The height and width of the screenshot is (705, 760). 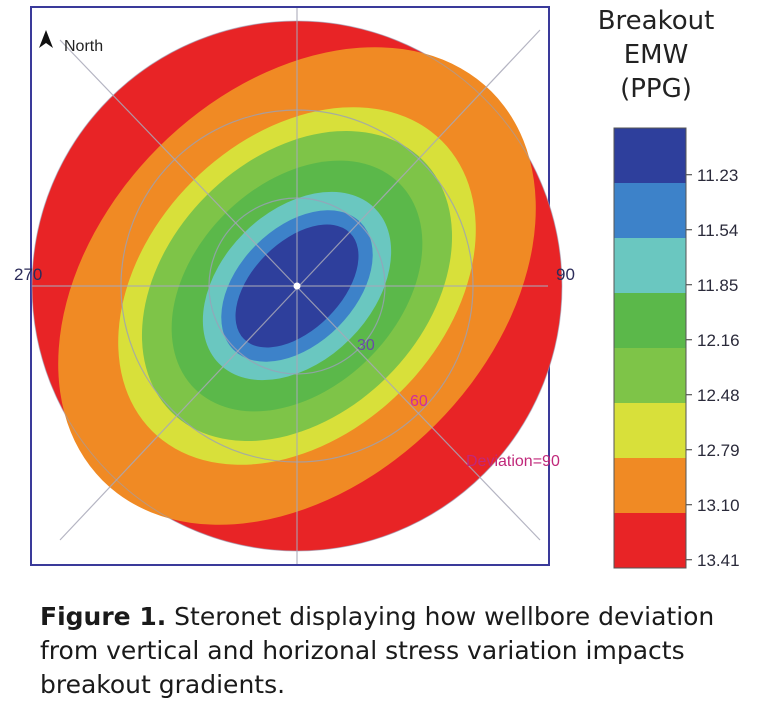 What do you see at coordinates (28, 274) in the screenshot?
I see `azimuth-label-270: 270` at bounding box center [28, 274].